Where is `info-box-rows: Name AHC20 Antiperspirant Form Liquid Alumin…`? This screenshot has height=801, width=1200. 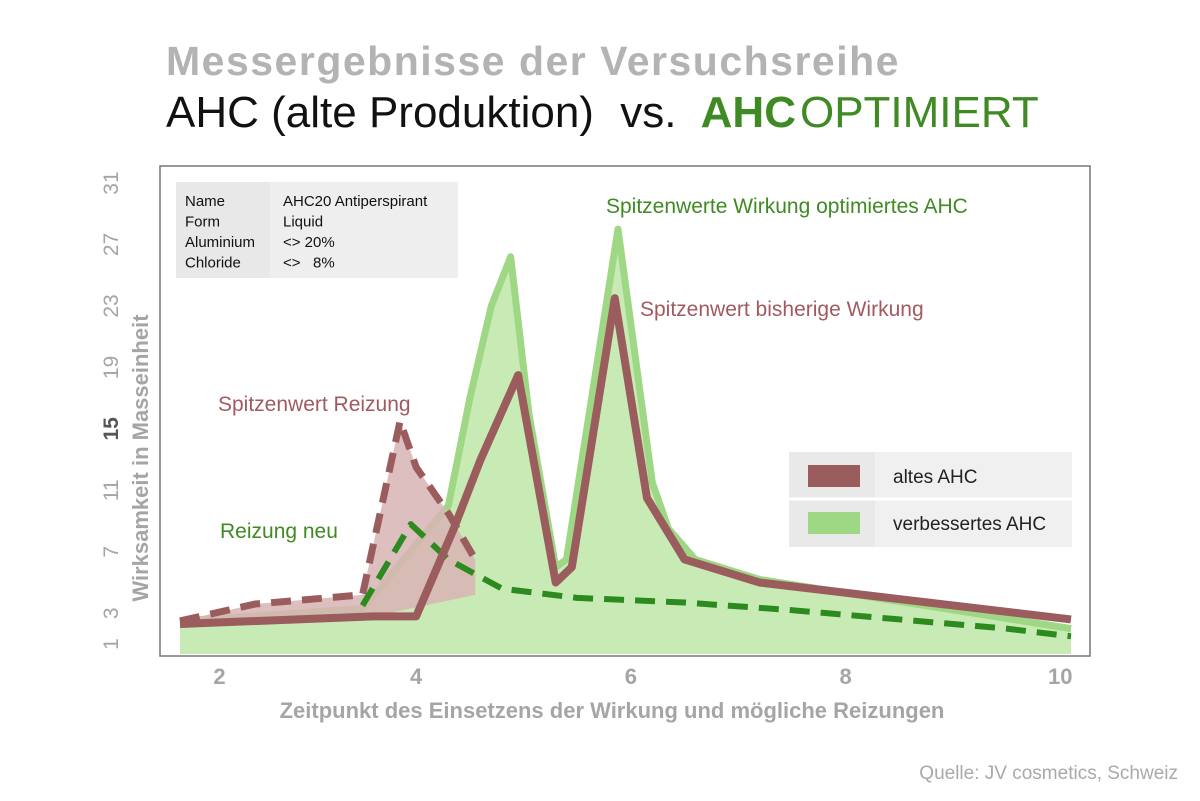 info-box-rows: Name AHC20 Antiperspirant Form Liquid Alumin… is located at coordinates (306, 232).